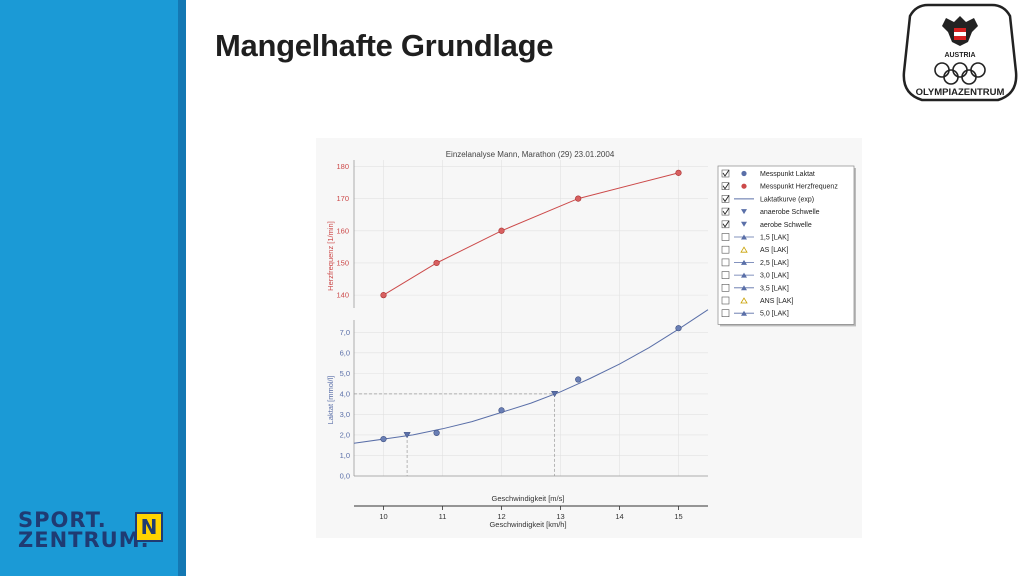 Image resolution: width=1024 pixels, height=576 pixels. Describe the element at coordinates (790, 212) in the screenshot. I see `legend-label: anaerobe Schwelle` at that location.